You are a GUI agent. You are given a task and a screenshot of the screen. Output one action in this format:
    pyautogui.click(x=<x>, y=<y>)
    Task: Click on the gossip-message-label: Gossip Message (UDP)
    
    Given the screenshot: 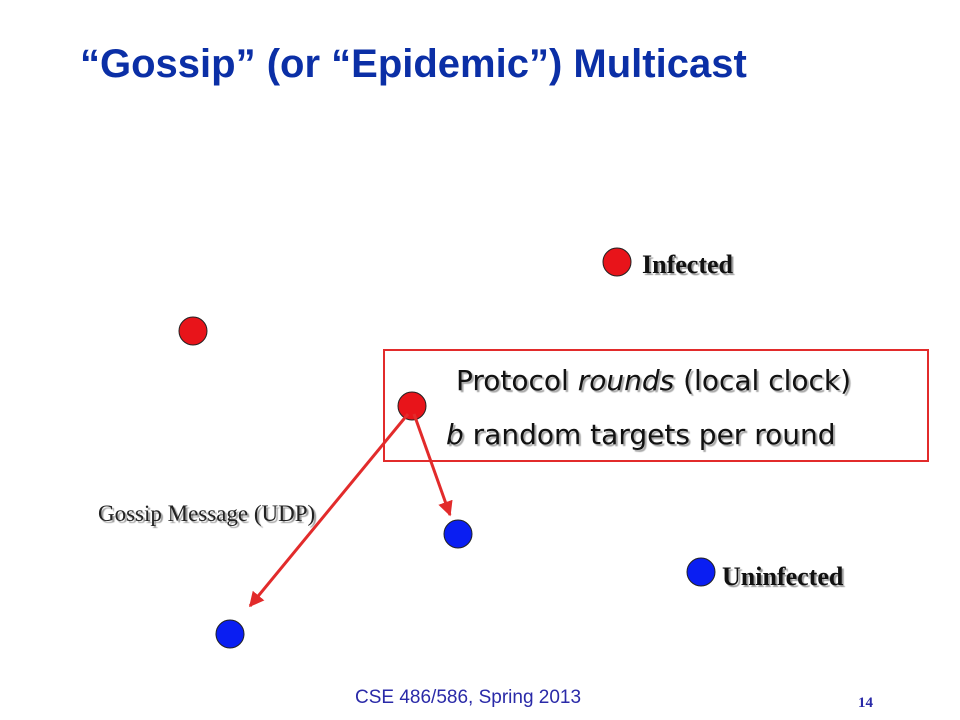 What is the action you would take?
    pyautogui.click(x=207, y=513)
    